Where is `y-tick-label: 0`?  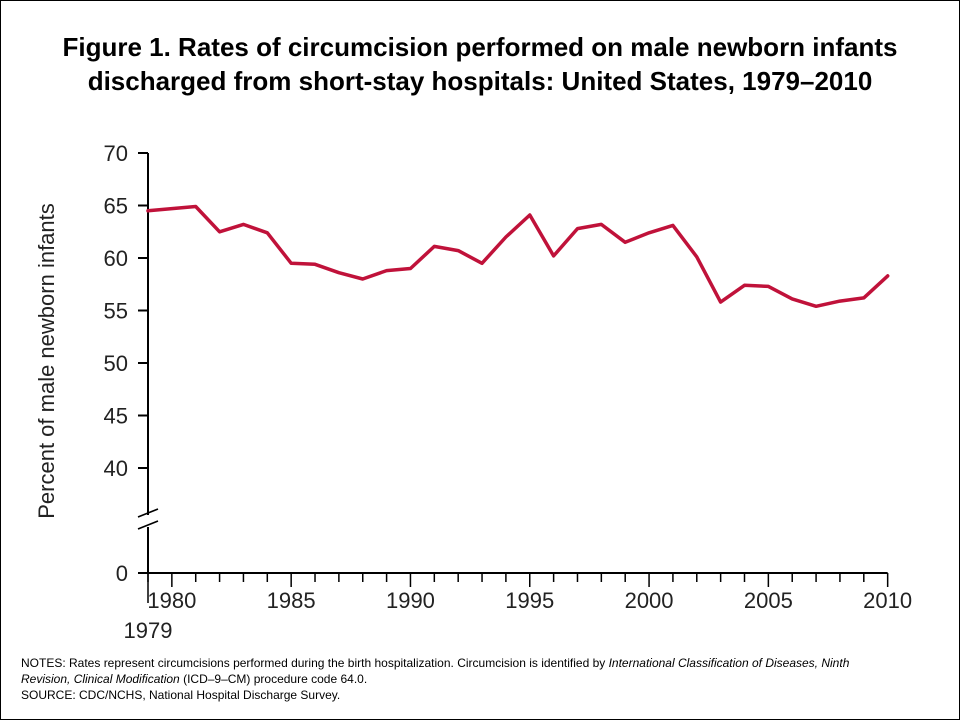
y-tick-label: 0 is located at coordinates (122, 573).